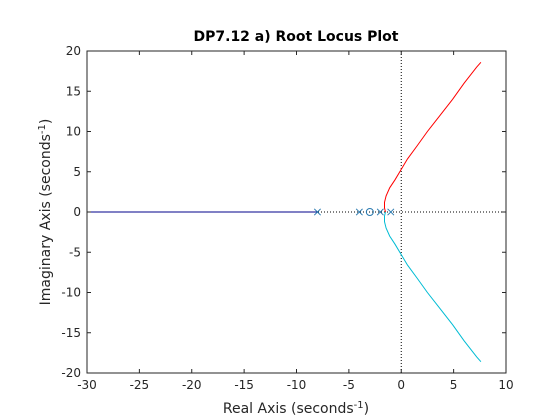 This screenshot has height=420, width=560. What do you see at coordinates (359, 405) in the screenshot?
I see `x-axis-label-sup: -1` at bounding box center [359, 405].